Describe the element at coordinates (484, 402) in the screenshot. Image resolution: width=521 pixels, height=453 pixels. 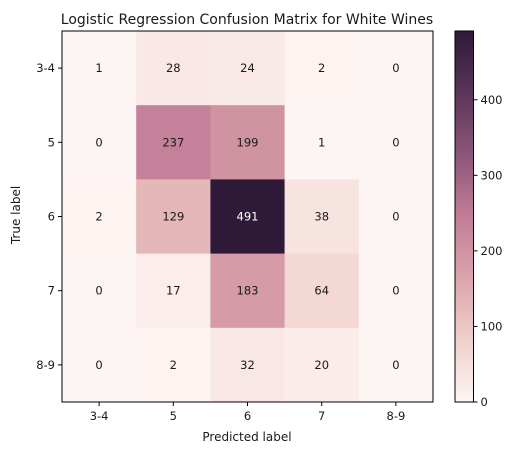
I see `colorbar-tick-label: 0` at that location.